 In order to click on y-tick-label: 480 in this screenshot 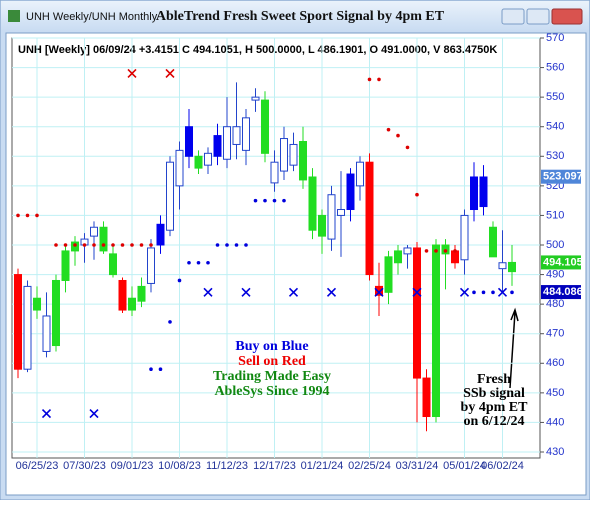, I will do `click(555, 304)`.